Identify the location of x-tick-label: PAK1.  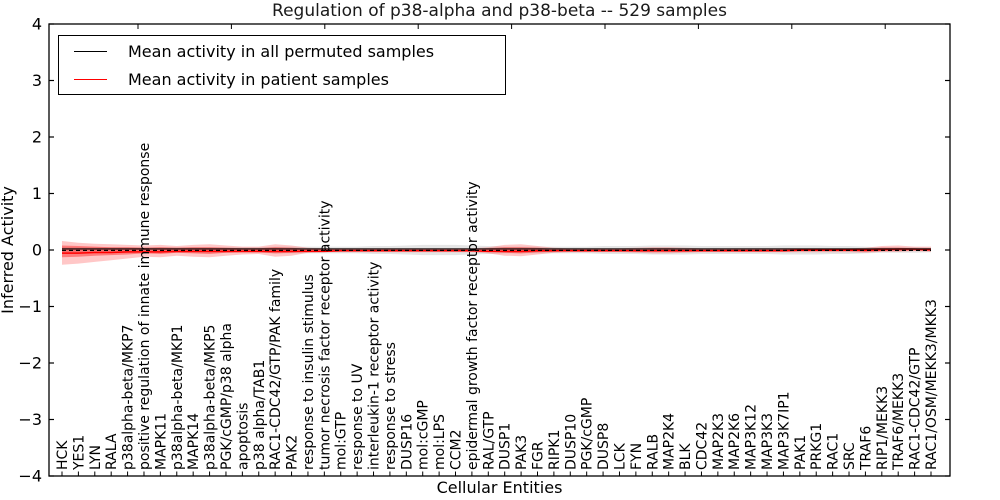
(801, 452).